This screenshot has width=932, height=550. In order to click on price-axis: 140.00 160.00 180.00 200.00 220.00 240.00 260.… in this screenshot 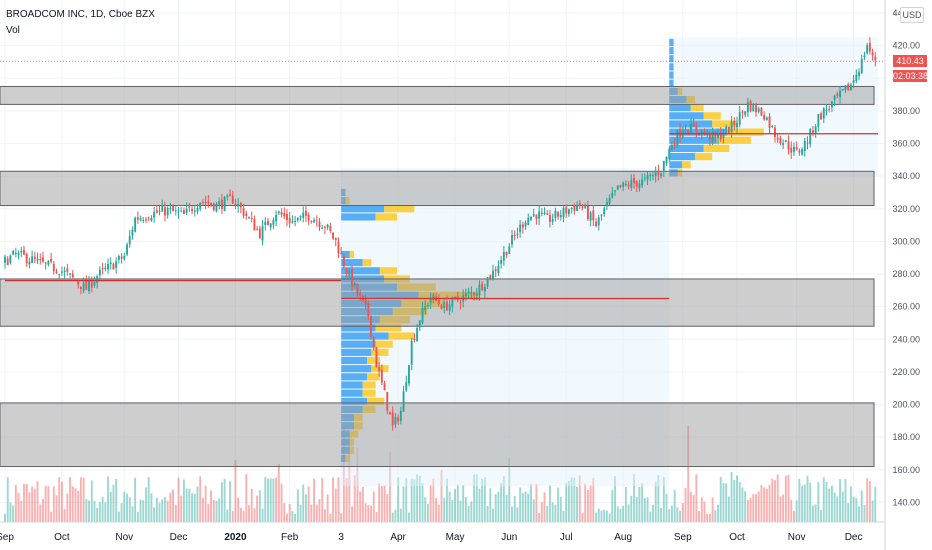, I will do `click(902, 275)`.